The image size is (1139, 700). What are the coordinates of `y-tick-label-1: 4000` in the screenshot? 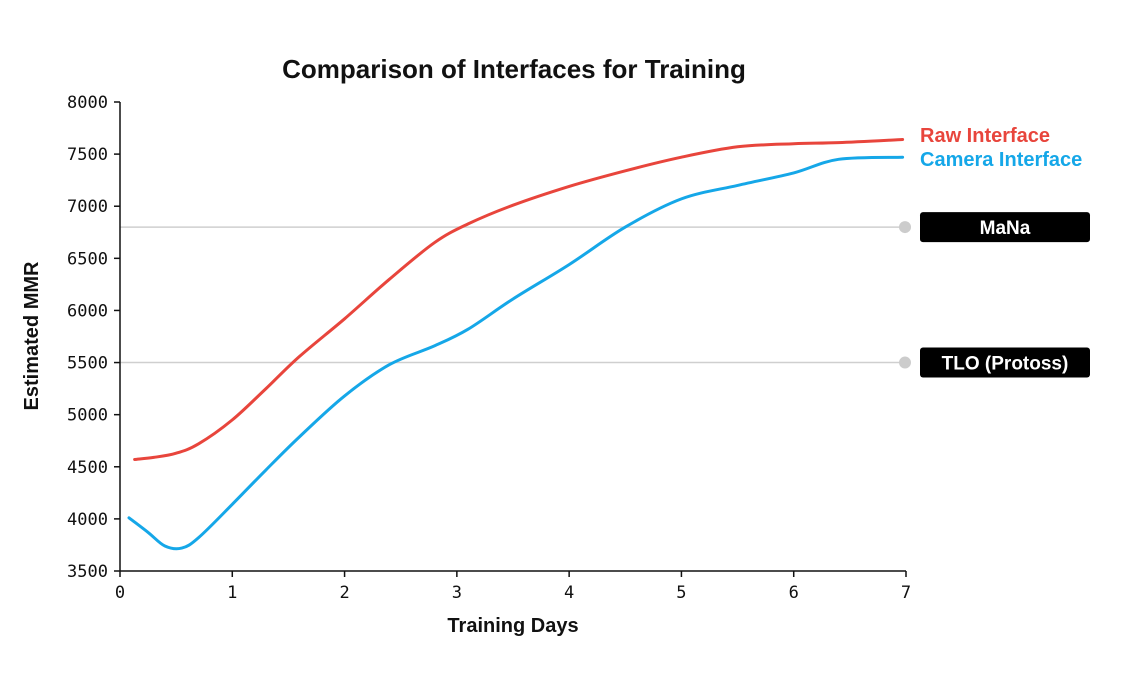 It's located at (87, 520).